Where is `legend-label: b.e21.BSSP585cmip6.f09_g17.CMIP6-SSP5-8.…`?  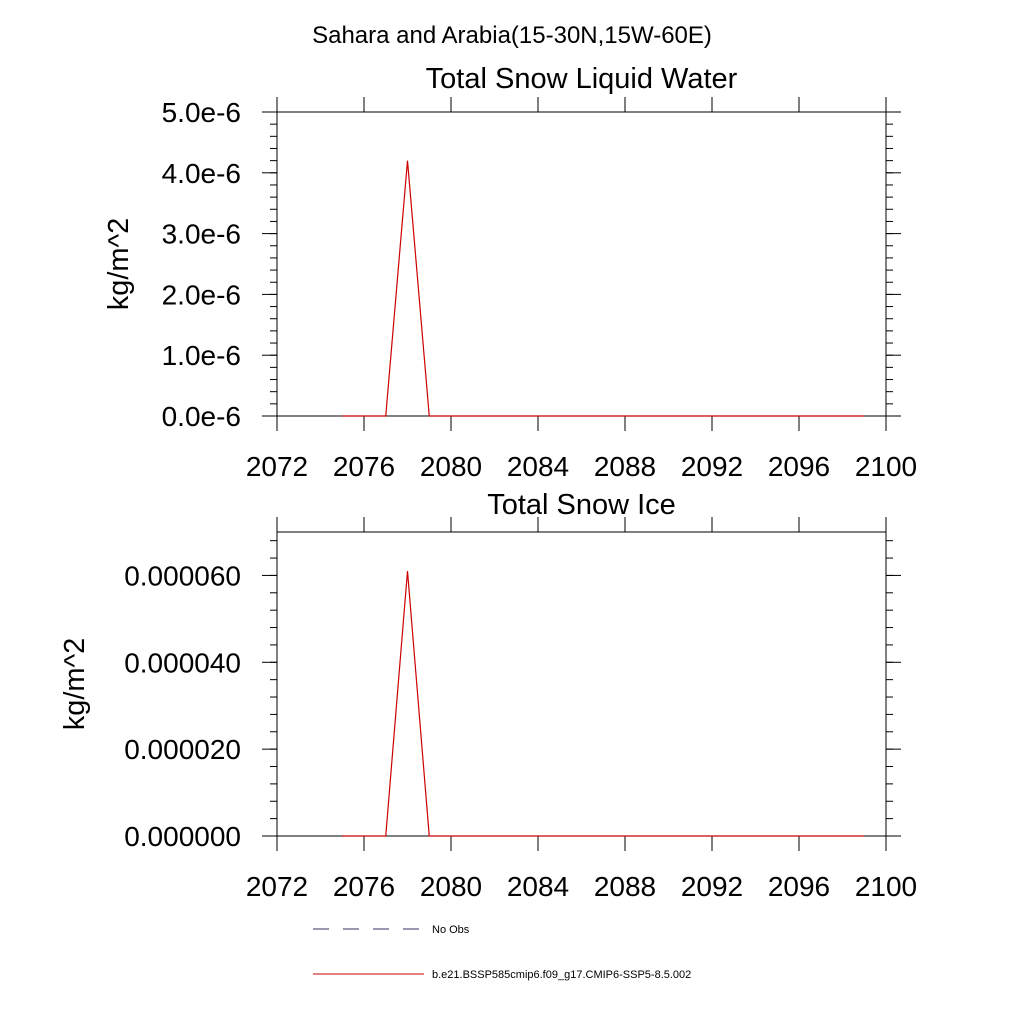
legend-label: b.e21.BSSP585cmip6.f09_g17.CMIP6-SSP5-8.… is located at coordinates (561, 975).